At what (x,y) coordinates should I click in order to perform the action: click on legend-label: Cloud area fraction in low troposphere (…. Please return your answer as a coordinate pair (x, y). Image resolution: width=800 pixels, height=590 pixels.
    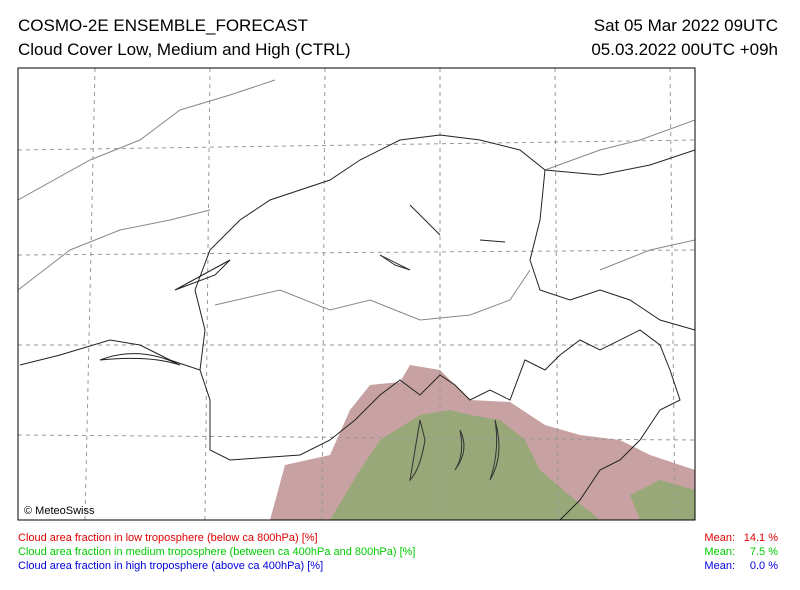
    Looking at the image, I should click on (168, 538).